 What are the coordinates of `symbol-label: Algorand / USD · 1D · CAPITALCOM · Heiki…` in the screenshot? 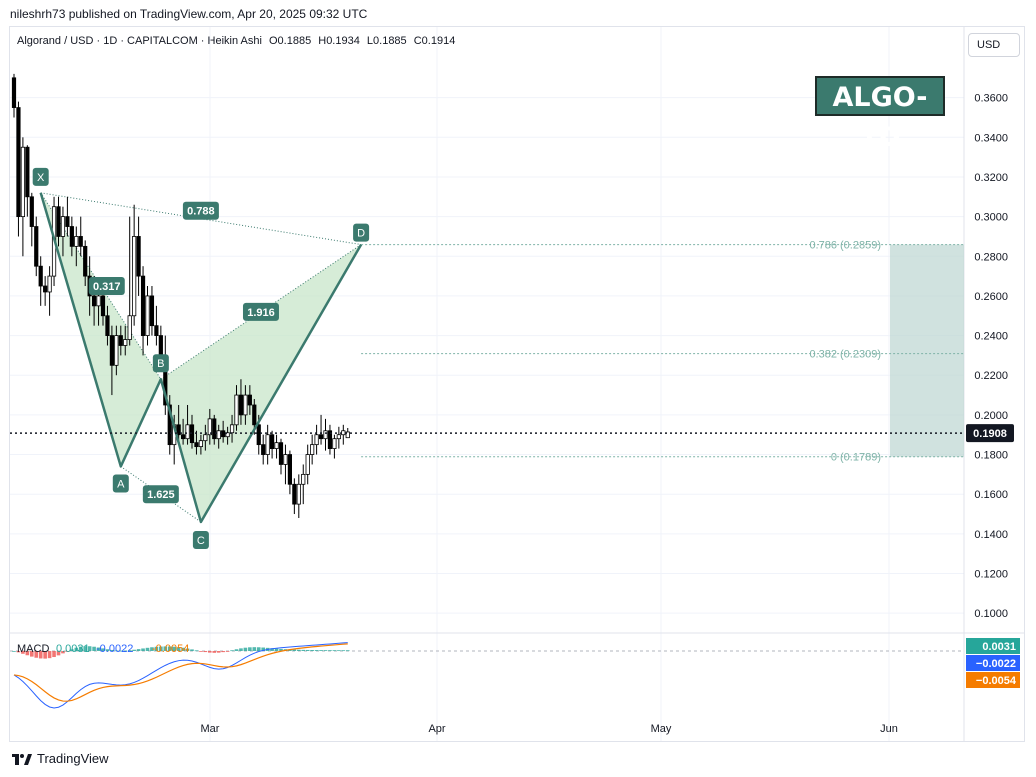 It's located at (139, 41).